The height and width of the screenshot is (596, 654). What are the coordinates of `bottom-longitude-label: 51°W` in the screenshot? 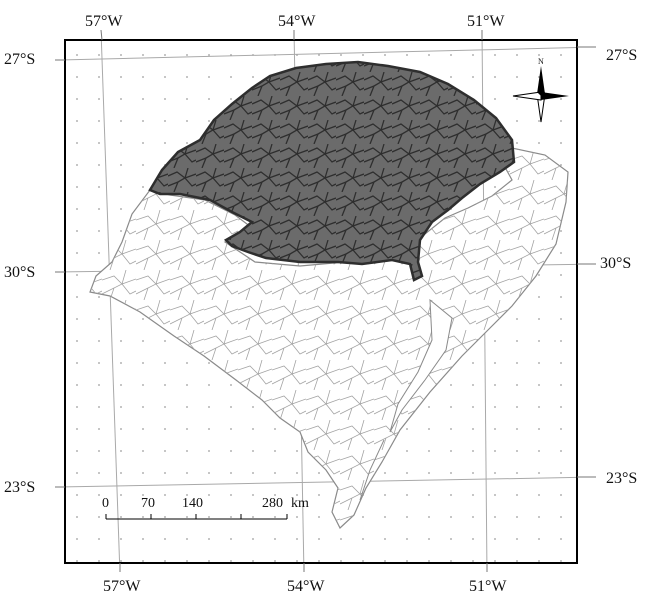 It's located at (488, 586).